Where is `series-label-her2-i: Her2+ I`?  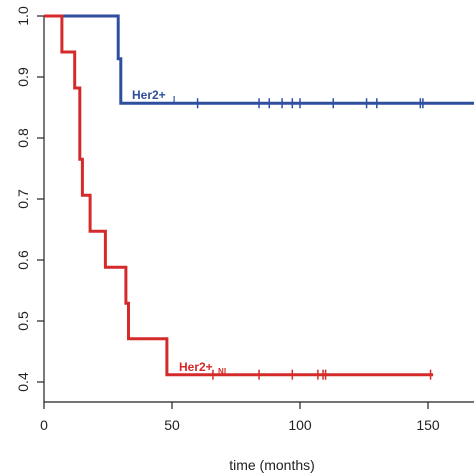
series-label-her2-i: Her2+ I is located at coordinates (153, 96).